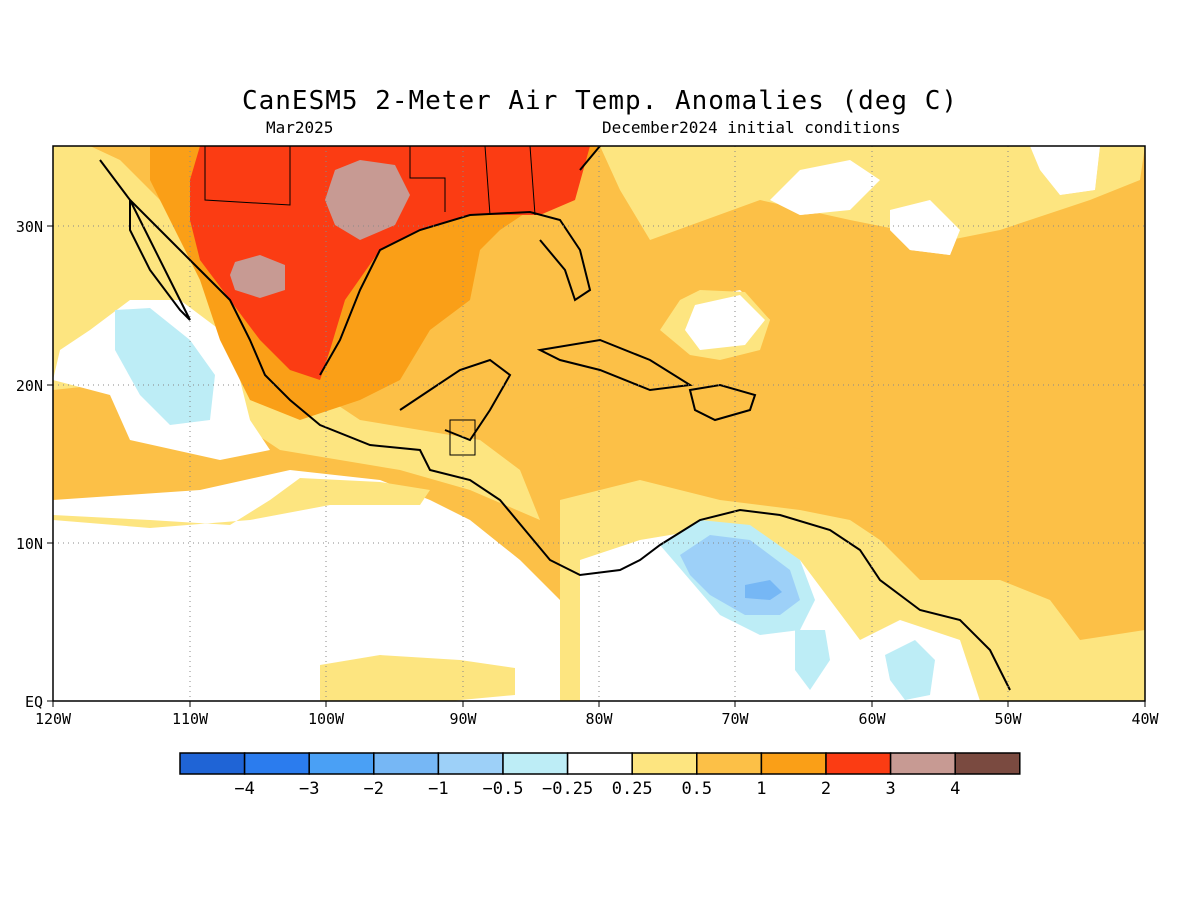 This screenshot has width=1200, height=900. What do you see at coordinates (370, 301) in the screenshot?
I see `borders` at bounding box center [370, 301].